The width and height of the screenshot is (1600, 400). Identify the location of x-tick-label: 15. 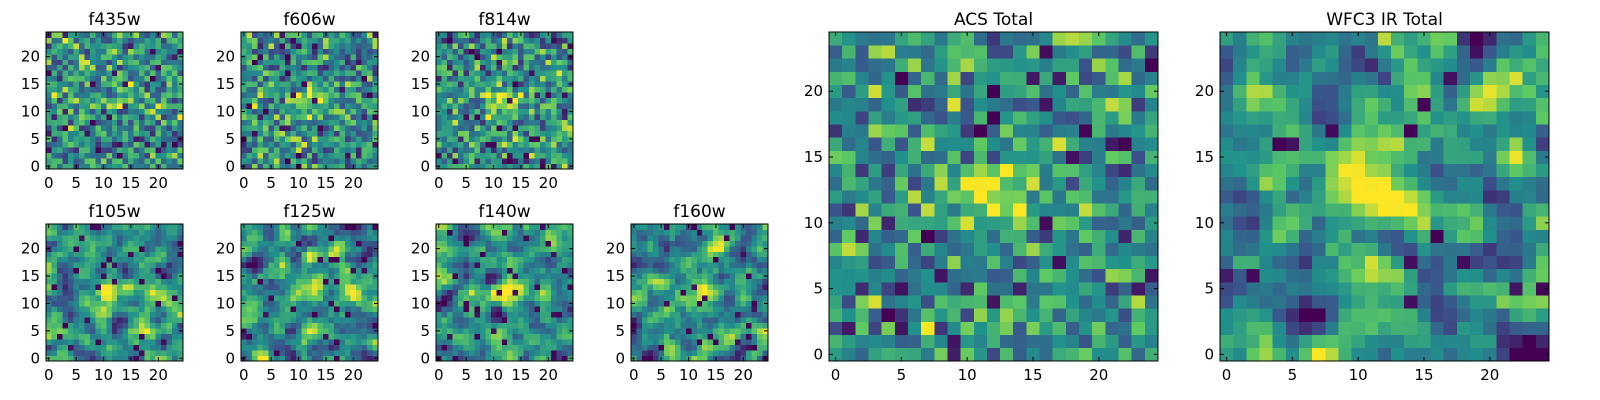
(715, 375).